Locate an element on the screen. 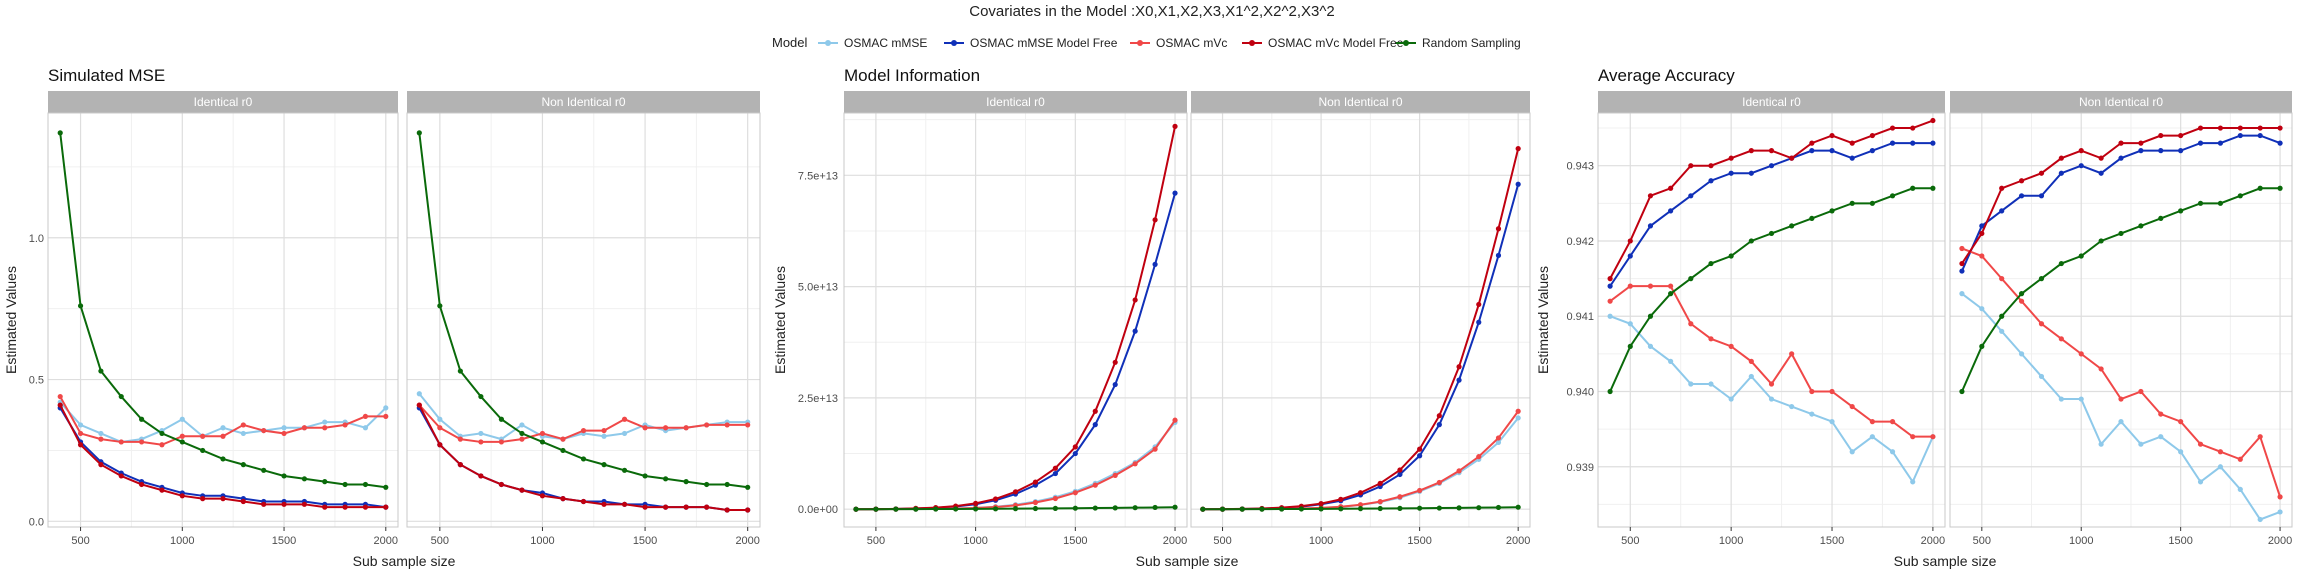 The height and width of the screenshot is (576, 2304). legend-item-osmac-mvc: OSMAC mVc is located at coordinates (1178, 43).